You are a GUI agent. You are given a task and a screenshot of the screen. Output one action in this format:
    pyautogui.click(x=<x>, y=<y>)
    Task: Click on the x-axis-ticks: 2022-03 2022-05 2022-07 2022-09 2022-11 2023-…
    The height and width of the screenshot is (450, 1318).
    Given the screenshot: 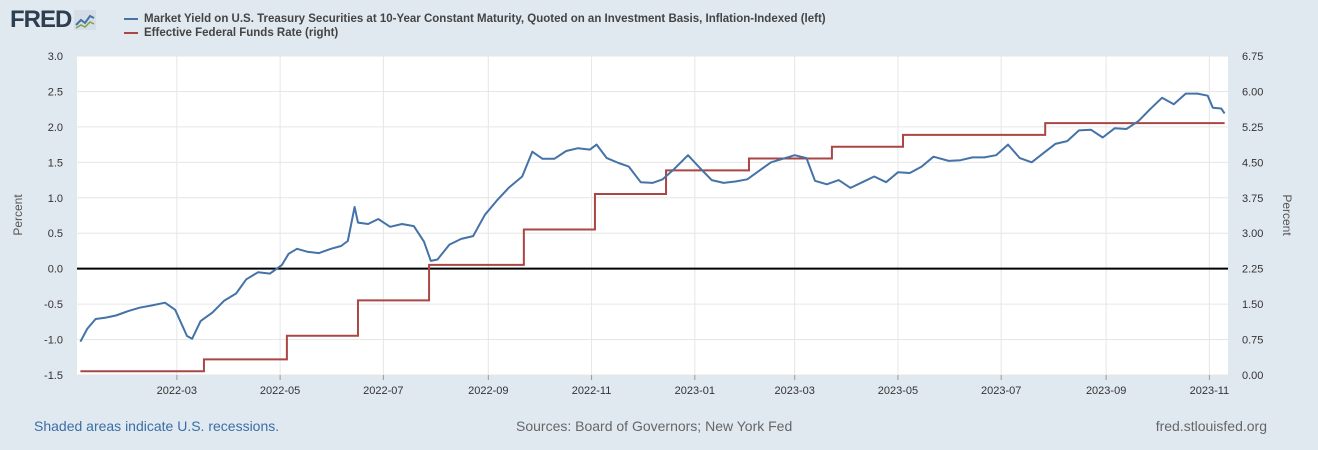 What is the action you would take?
    pyautogui.click(x=693, y=386)
    